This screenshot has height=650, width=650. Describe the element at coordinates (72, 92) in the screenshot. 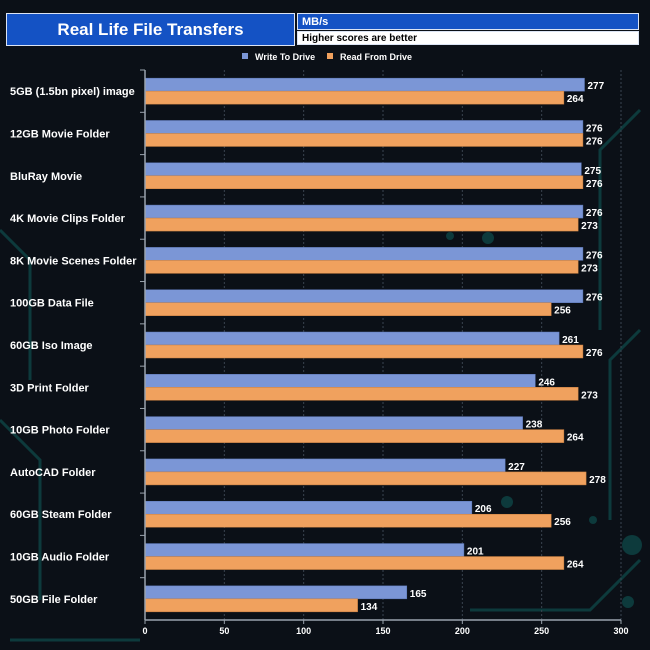

I see `category-label: 5GB (1.5bn pixel) image` at that location.